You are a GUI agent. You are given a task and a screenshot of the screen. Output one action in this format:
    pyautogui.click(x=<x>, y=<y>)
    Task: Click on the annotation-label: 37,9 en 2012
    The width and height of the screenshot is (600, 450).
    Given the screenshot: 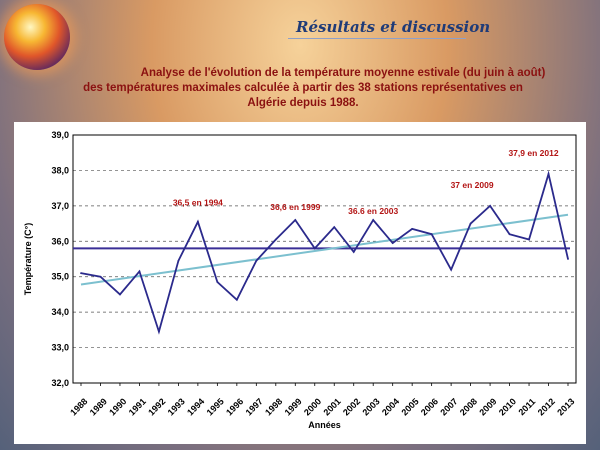 What is the action you would take?
    pyautogui.click(x=533, y=153)
    